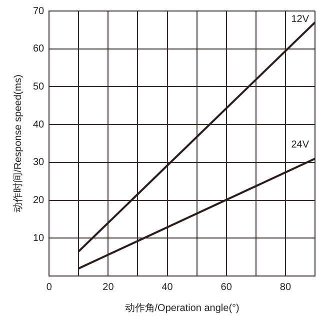 Image resolution: width=320 pixels, height=320 pixels. What do you see at coordinates (286, 287) in the screenshot?
I see `x-tick-label: 80` at bounding box center [286, 287].